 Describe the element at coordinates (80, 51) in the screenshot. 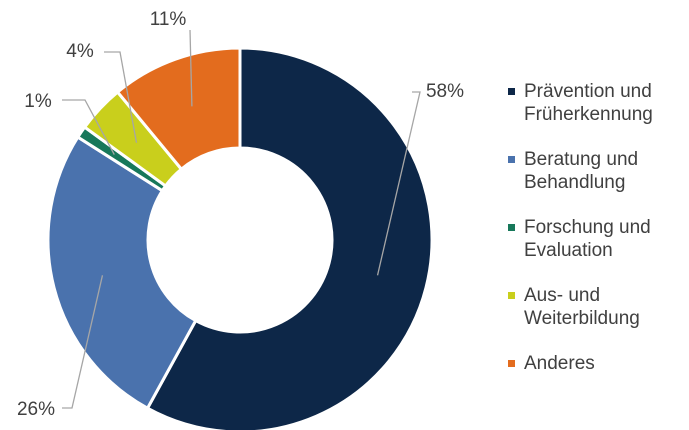

I see `data-label: 4%` at that location.